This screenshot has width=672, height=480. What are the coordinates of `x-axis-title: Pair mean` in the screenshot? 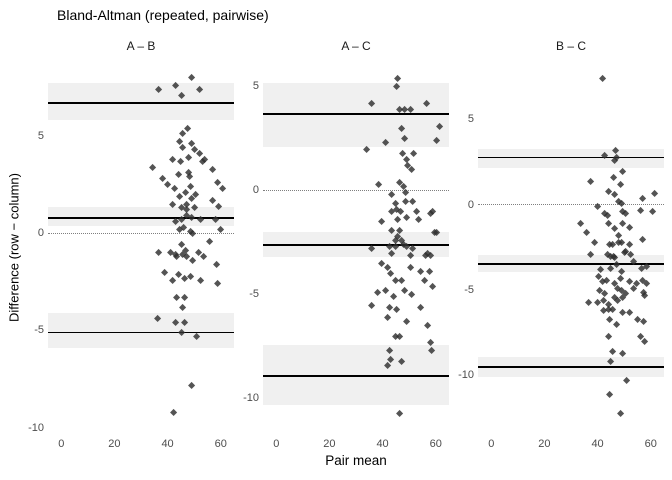 It's located at (356, 460).